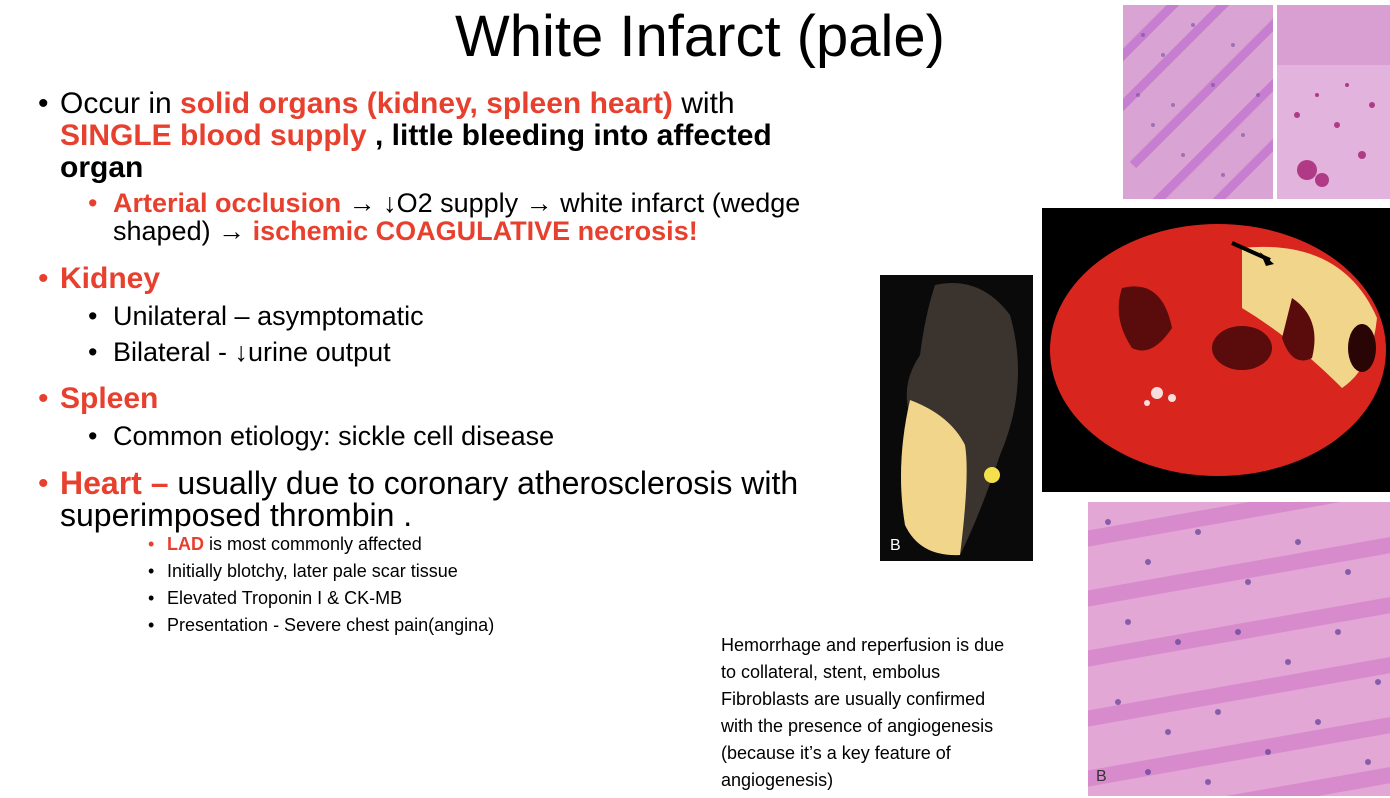 The image size is (1390, 798). I want to click on note-line: angiogenesis), so click(777, 780).